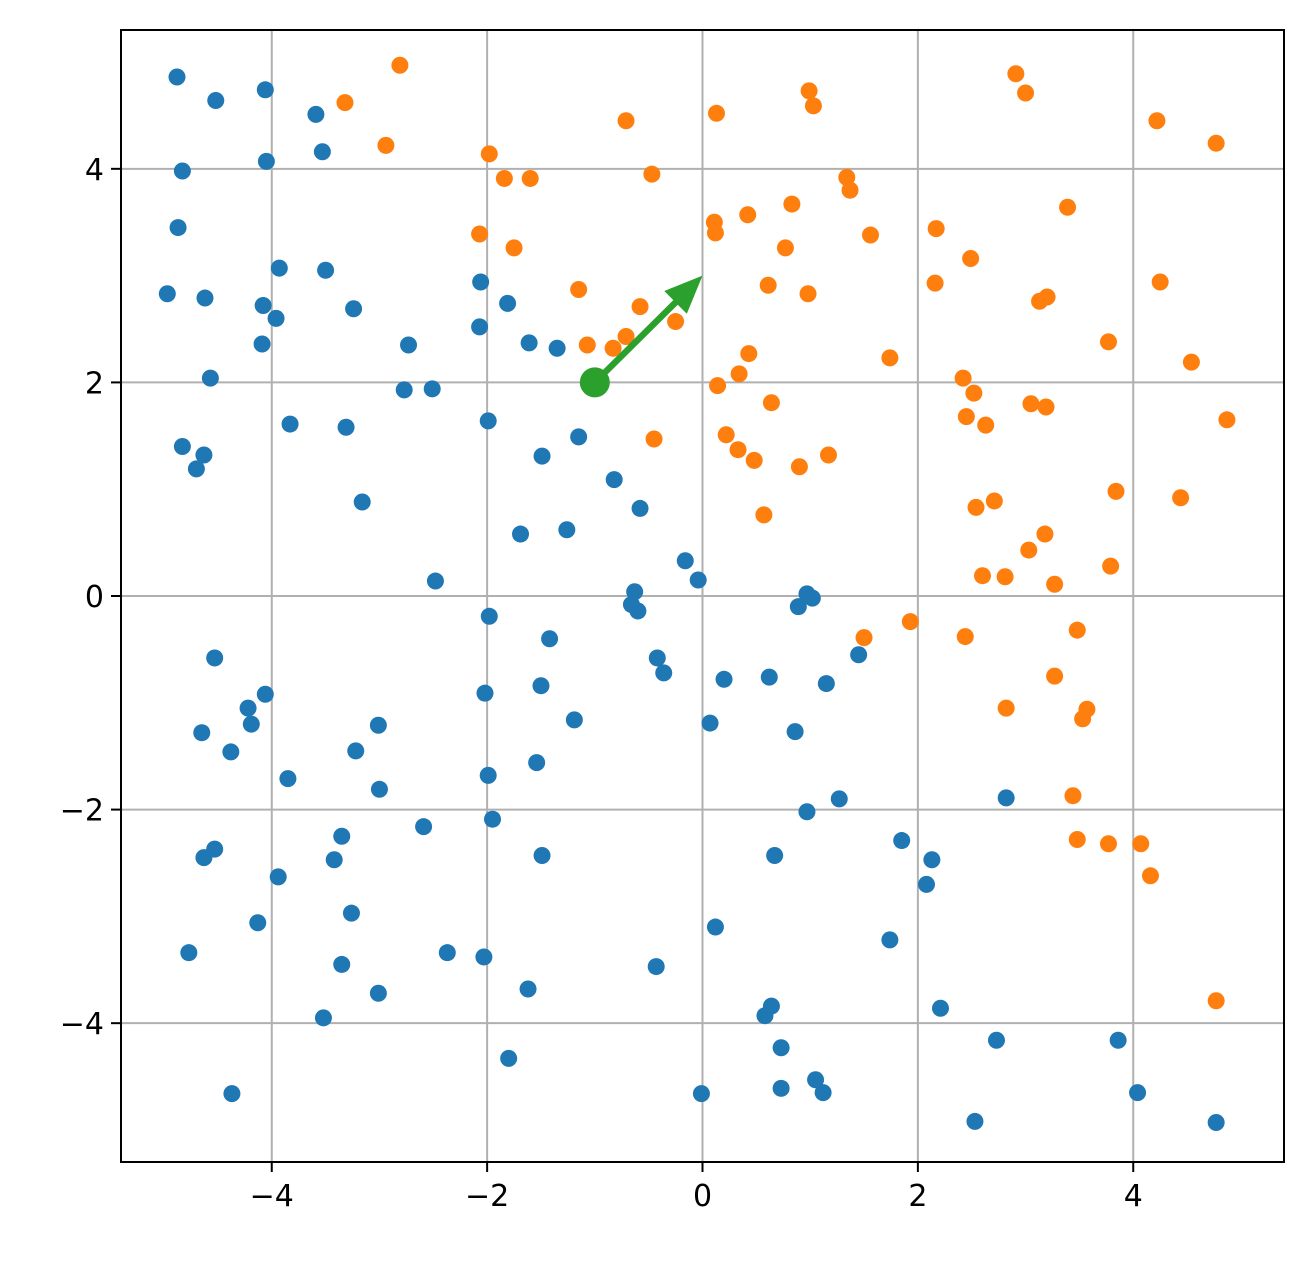 The height and width of the screenshot is (1261, 1313). What do you see at coordinates (82, 811) in the screenshot?
I see `y-tick-label: −2` at bounding box center [82, 811].